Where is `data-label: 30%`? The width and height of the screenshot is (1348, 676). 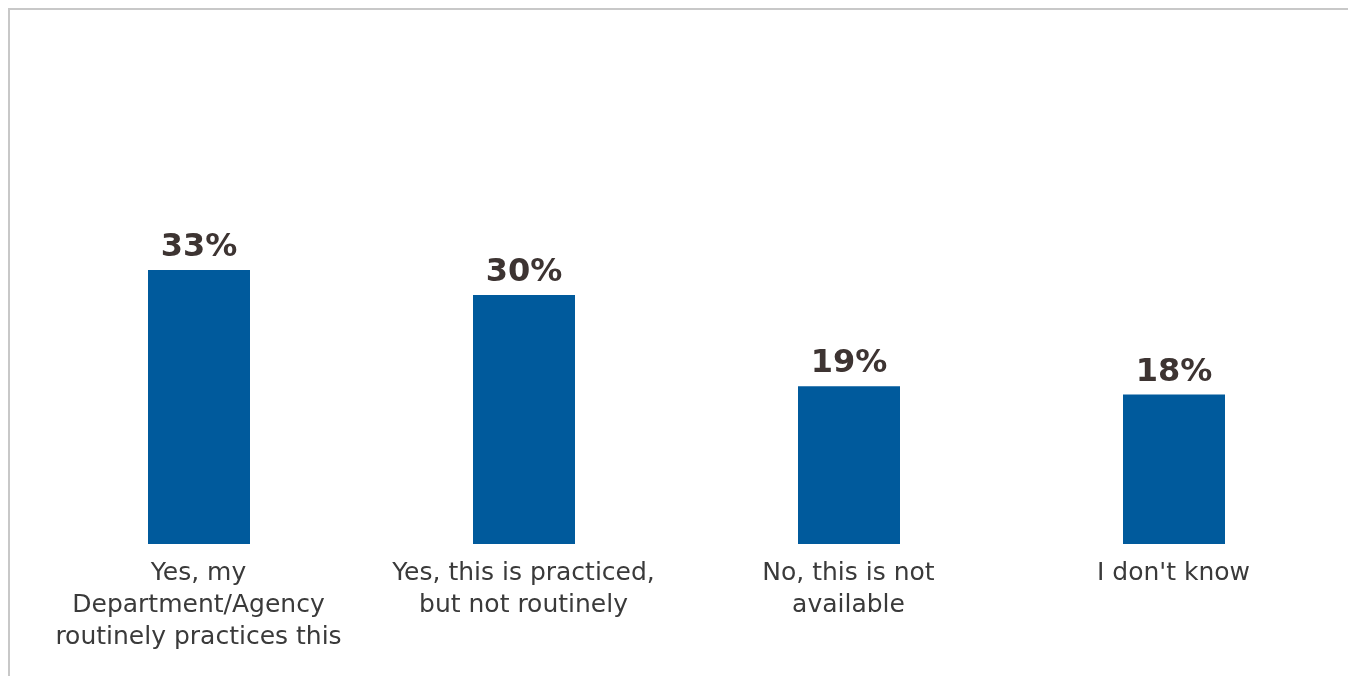
data-label: 30% is located at coordinates (524, 269).